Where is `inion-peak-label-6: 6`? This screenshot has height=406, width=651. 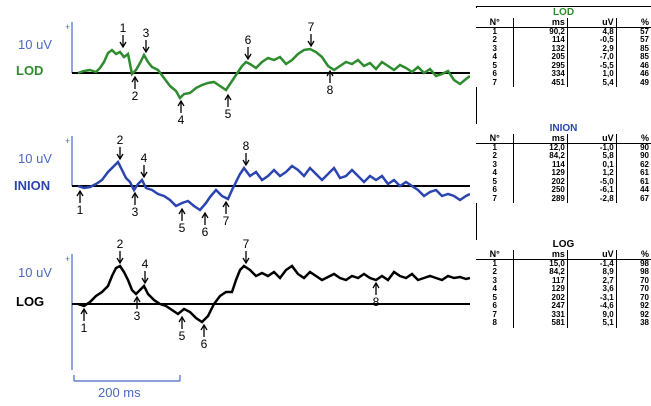 inion-peak-label-6: 6 is located at coordinates (205, 232).